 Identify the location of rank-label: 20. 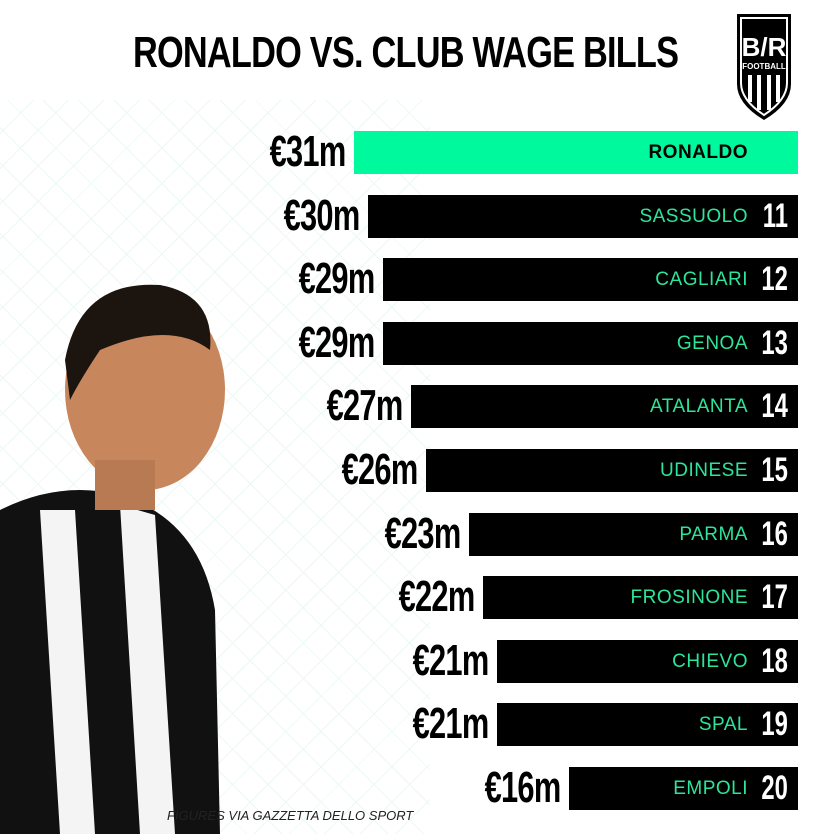
(774, 788).